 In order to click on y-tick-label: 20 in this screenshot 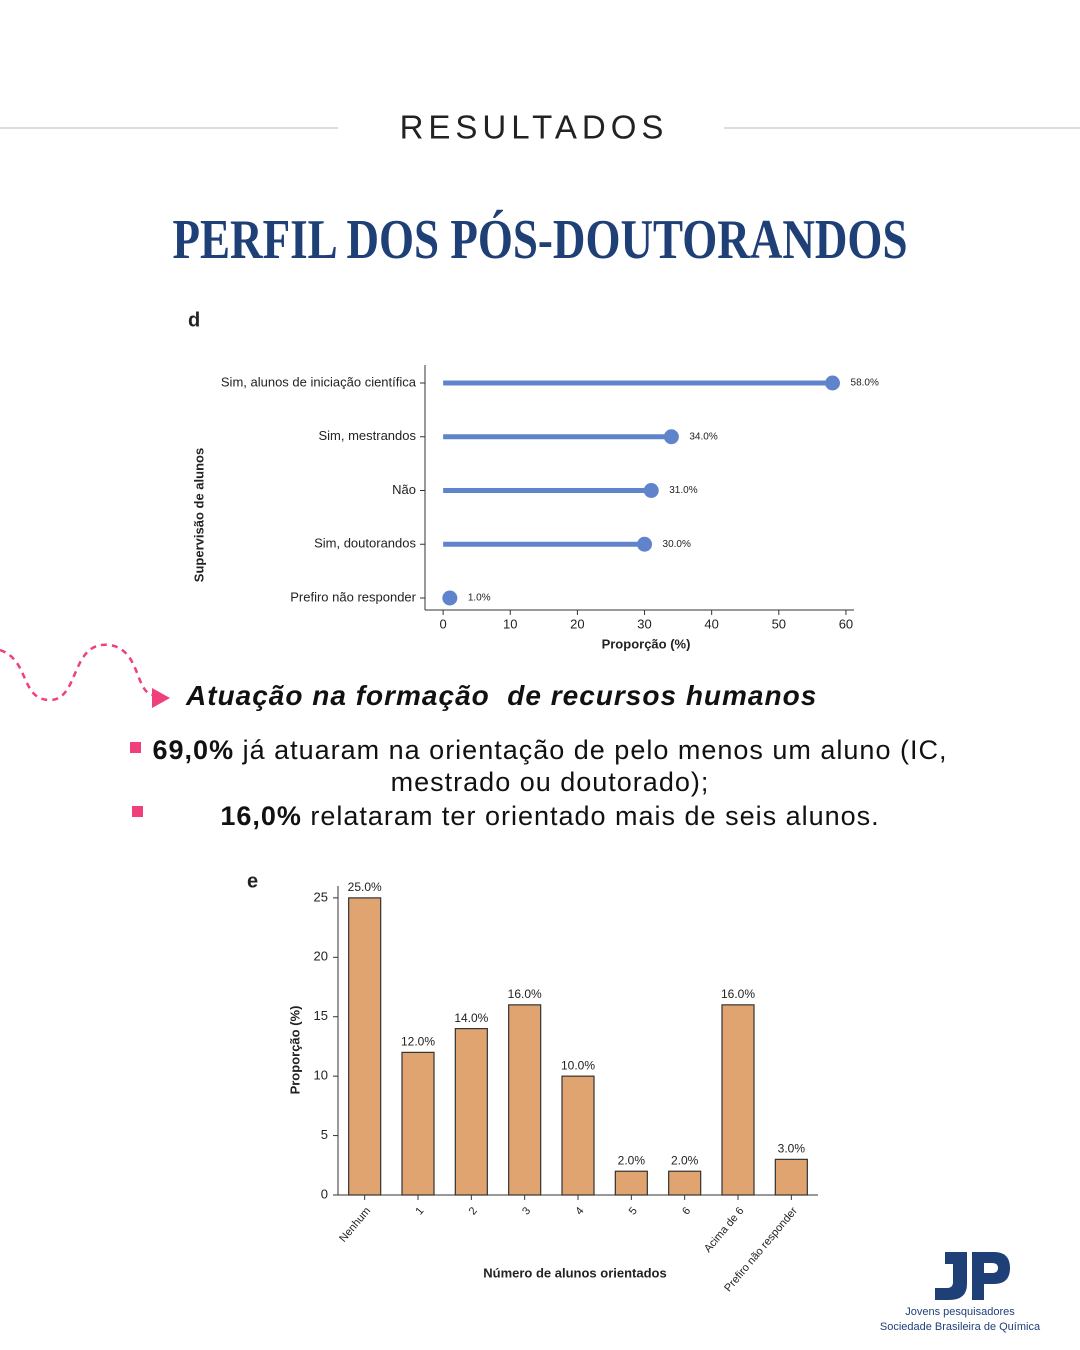, I will do `click(321, 956)`.